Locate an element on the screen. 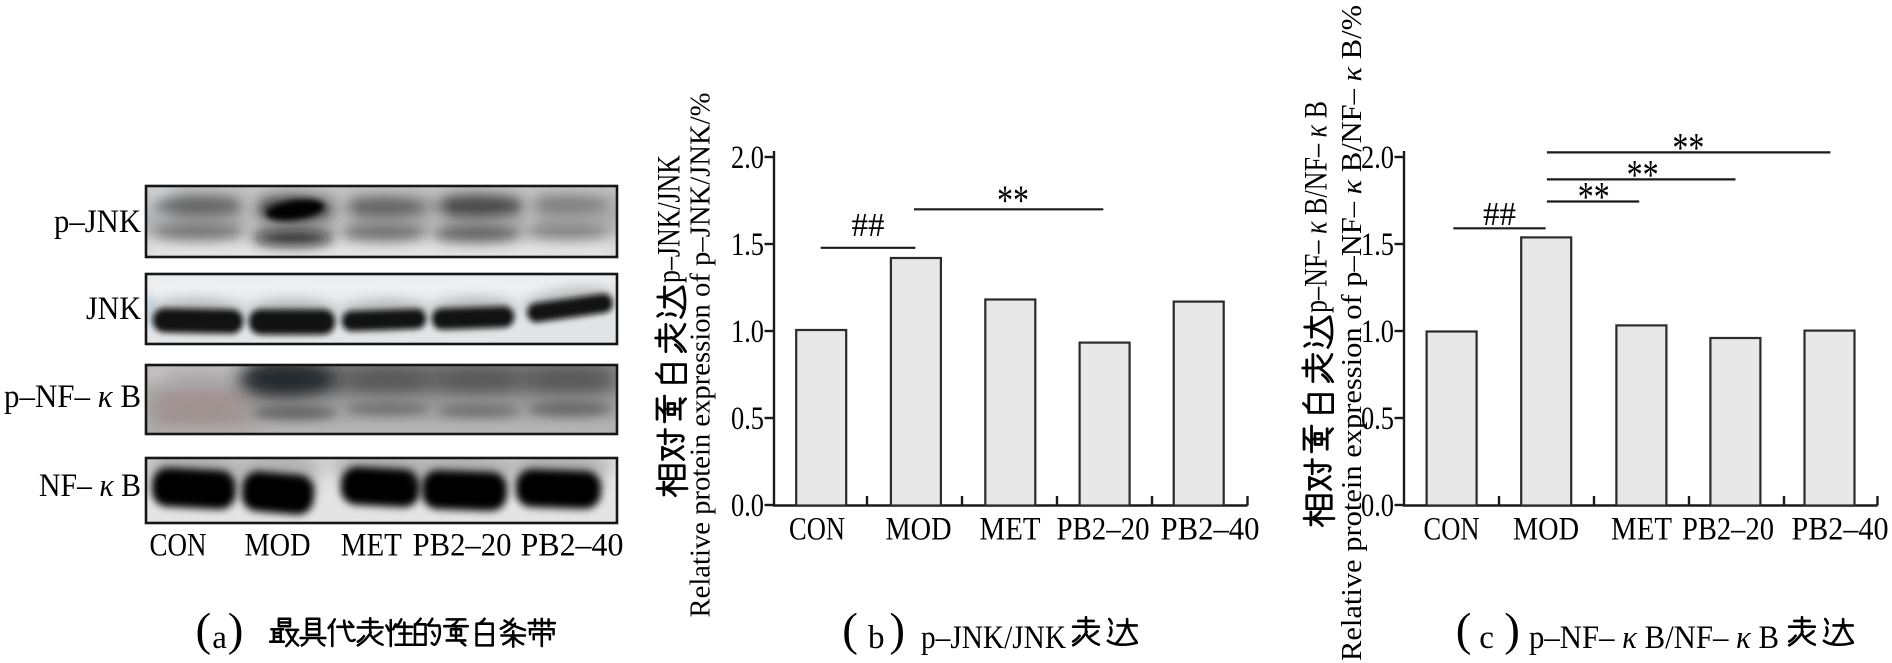 The width and height of the screenshot is (1892, 663). svg-text: p–NF– κ B is located at coordinates (72, 397).